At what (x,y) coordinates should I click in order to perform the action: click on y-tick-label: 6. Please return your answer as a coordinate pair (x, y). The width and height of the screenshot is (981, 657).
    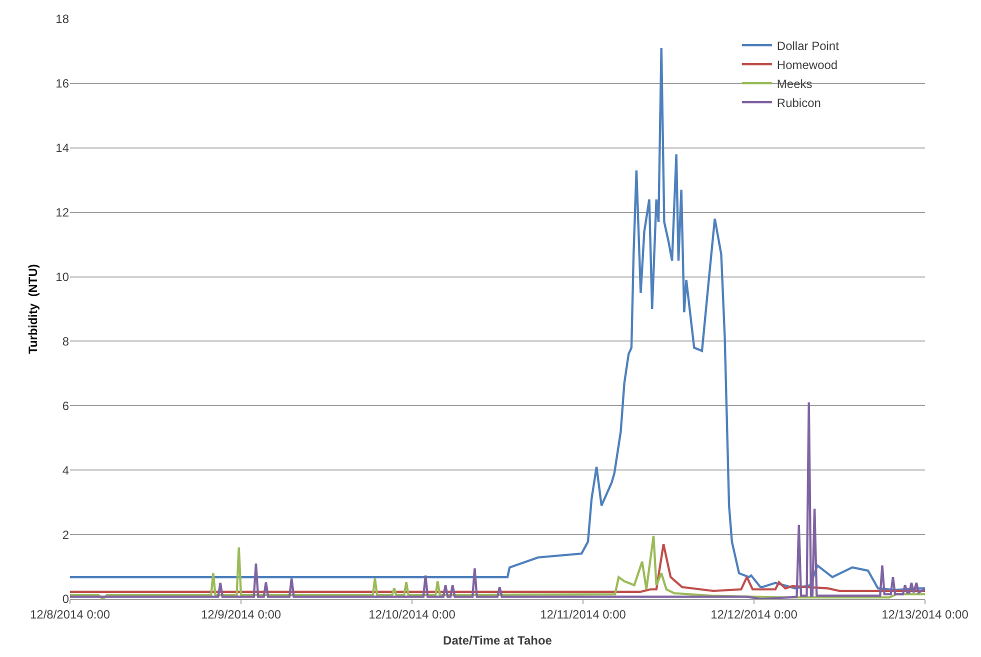
    Looking at the image, I should click on (66, 405).